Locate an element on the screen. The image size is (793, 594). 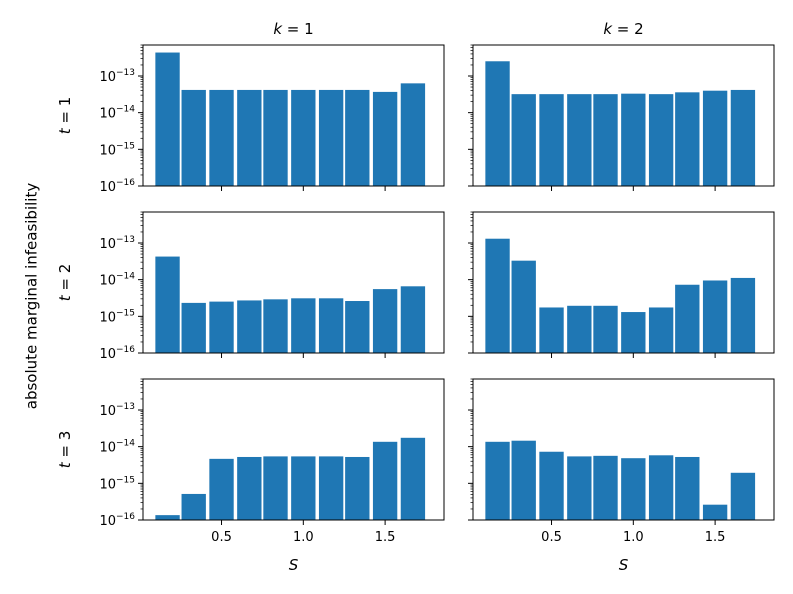
y-axis-label: absolute marginal infeasibility is located at coordinates (32, 296).